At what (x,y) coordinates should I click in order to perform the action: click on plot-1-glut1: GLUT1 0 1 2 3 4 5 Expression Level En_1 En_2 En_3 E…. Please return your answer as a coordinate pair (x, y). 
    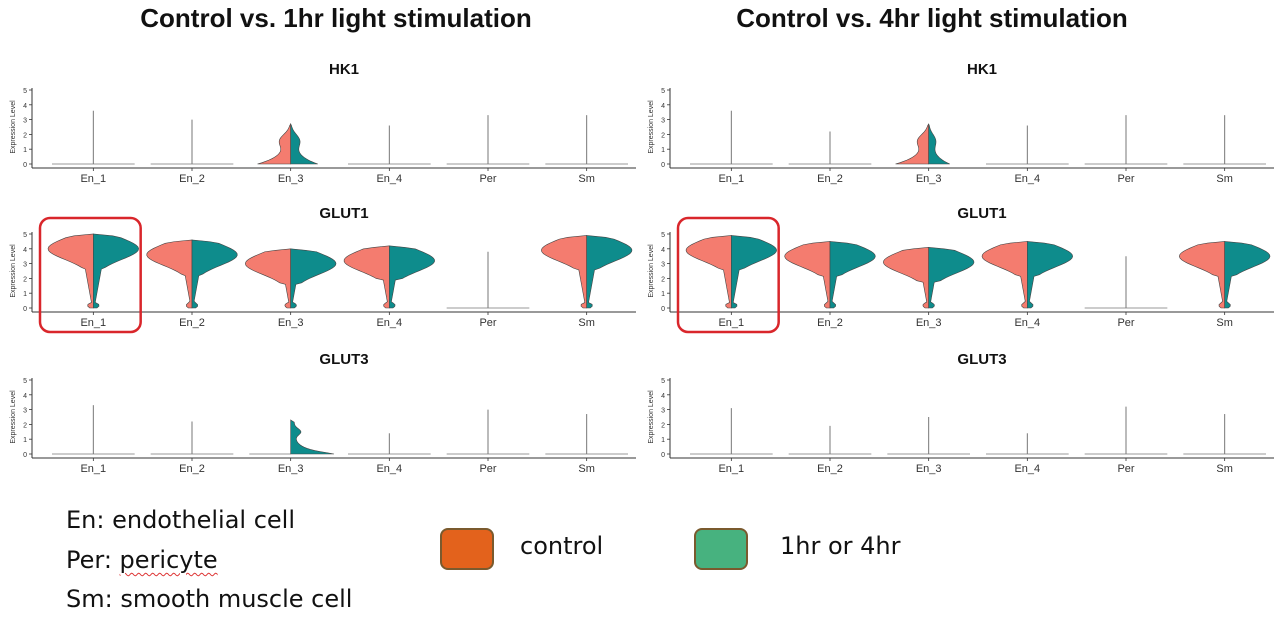
    Looking at the image, I should click on (323, 269).